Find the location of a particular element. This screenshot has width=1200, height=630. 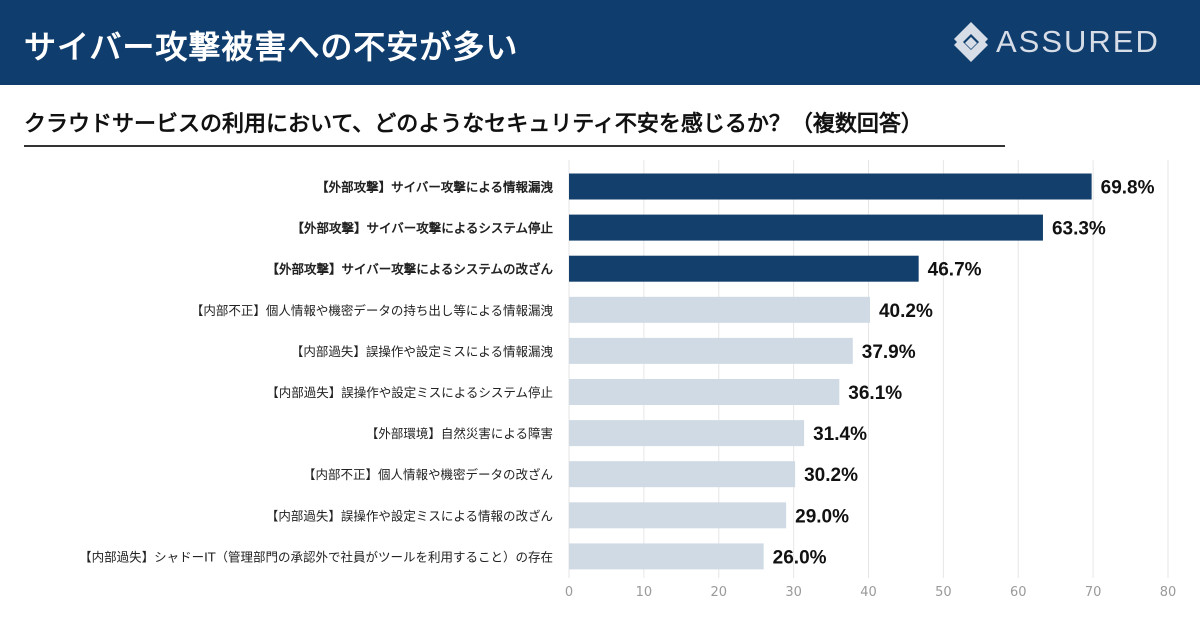

brand-logo: ASSURED is located at coordinates (1056, 42).